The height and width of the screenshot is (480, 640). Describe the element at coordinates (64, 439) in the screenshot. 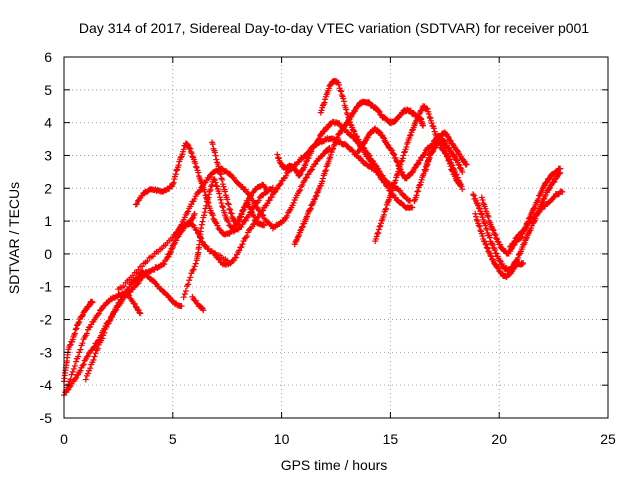

I see `x-tick-label: 0` at that location.